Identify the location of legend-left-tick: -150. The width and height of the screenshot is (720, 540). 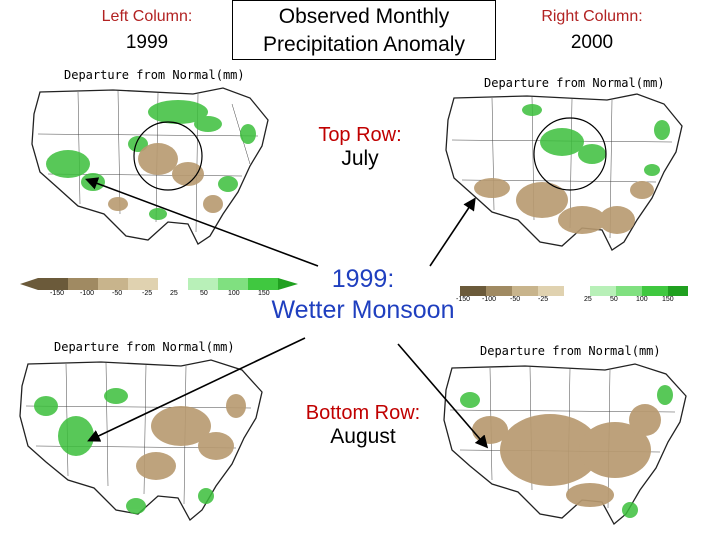
(57, 293).